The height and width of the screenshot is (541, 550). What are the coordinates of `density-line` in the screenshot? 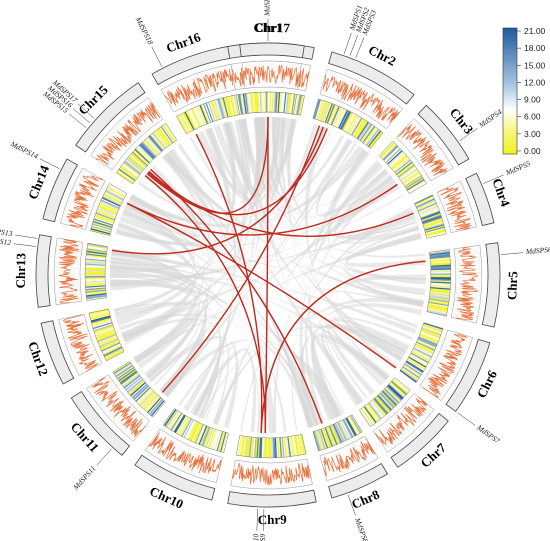 It's located at (128, 133).